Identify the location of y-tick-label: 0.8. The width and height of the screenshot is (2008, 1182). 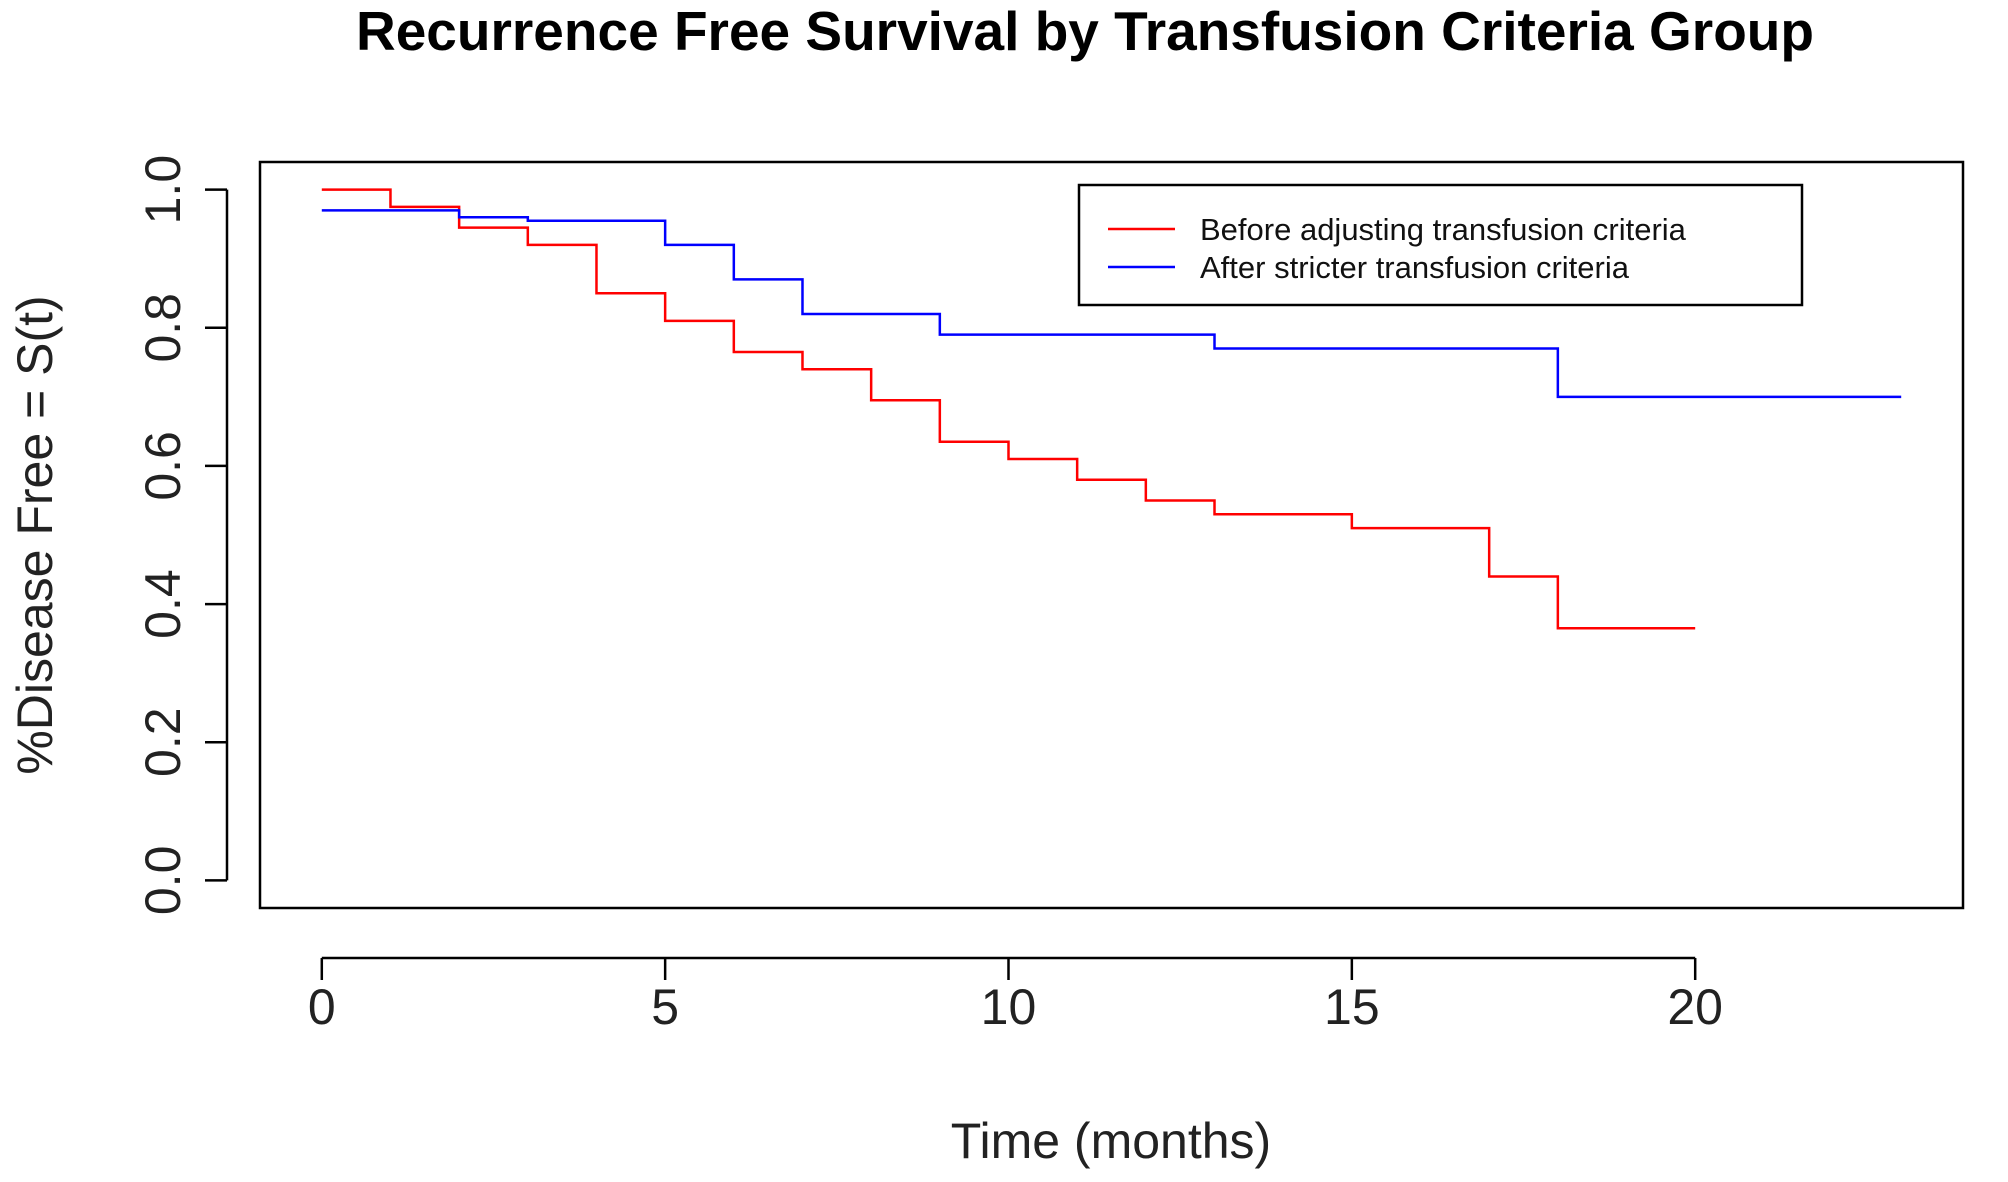
(163, 328).